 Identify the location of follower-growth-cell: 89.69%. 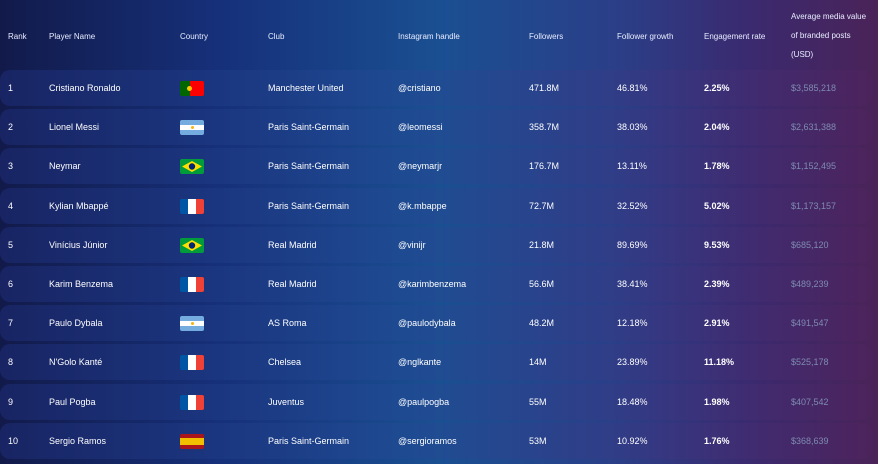
(632, 244).